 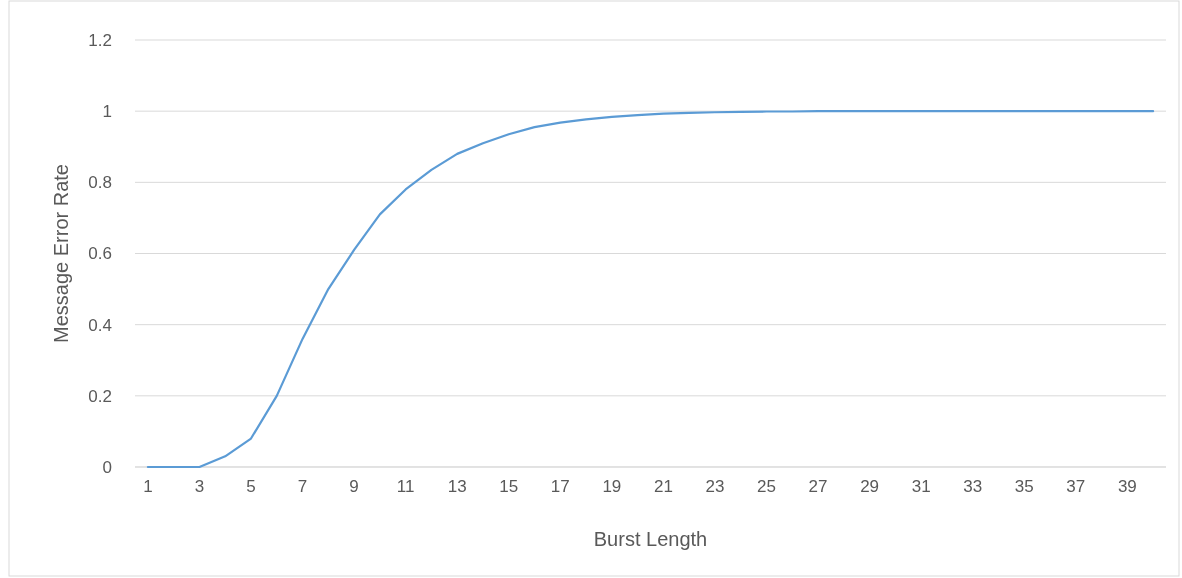 I want to click on x-tick-label: 1, so click(x=148, y=486).